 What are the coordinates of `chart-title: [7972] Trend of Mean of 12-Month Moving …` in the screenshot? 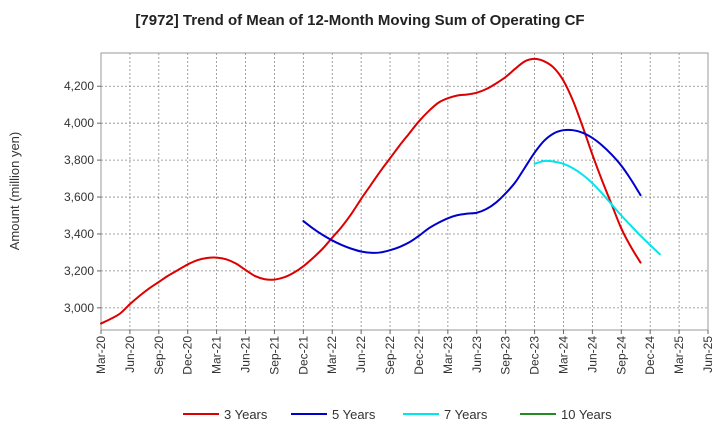 It's located at (360, 20).